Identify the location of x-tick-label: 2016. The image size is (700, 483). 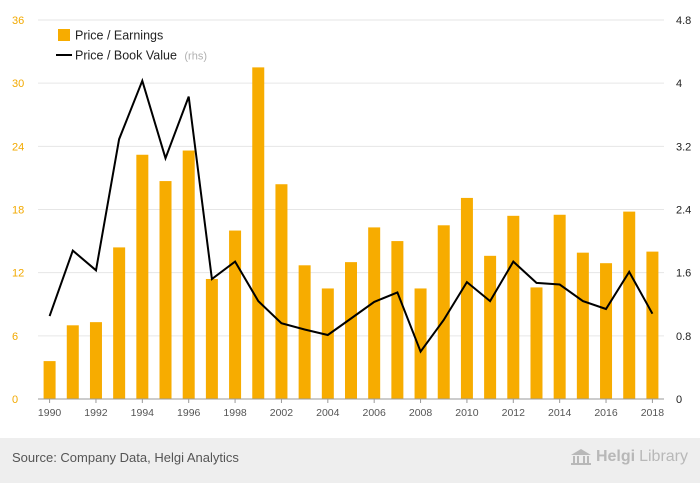
(606, 413).